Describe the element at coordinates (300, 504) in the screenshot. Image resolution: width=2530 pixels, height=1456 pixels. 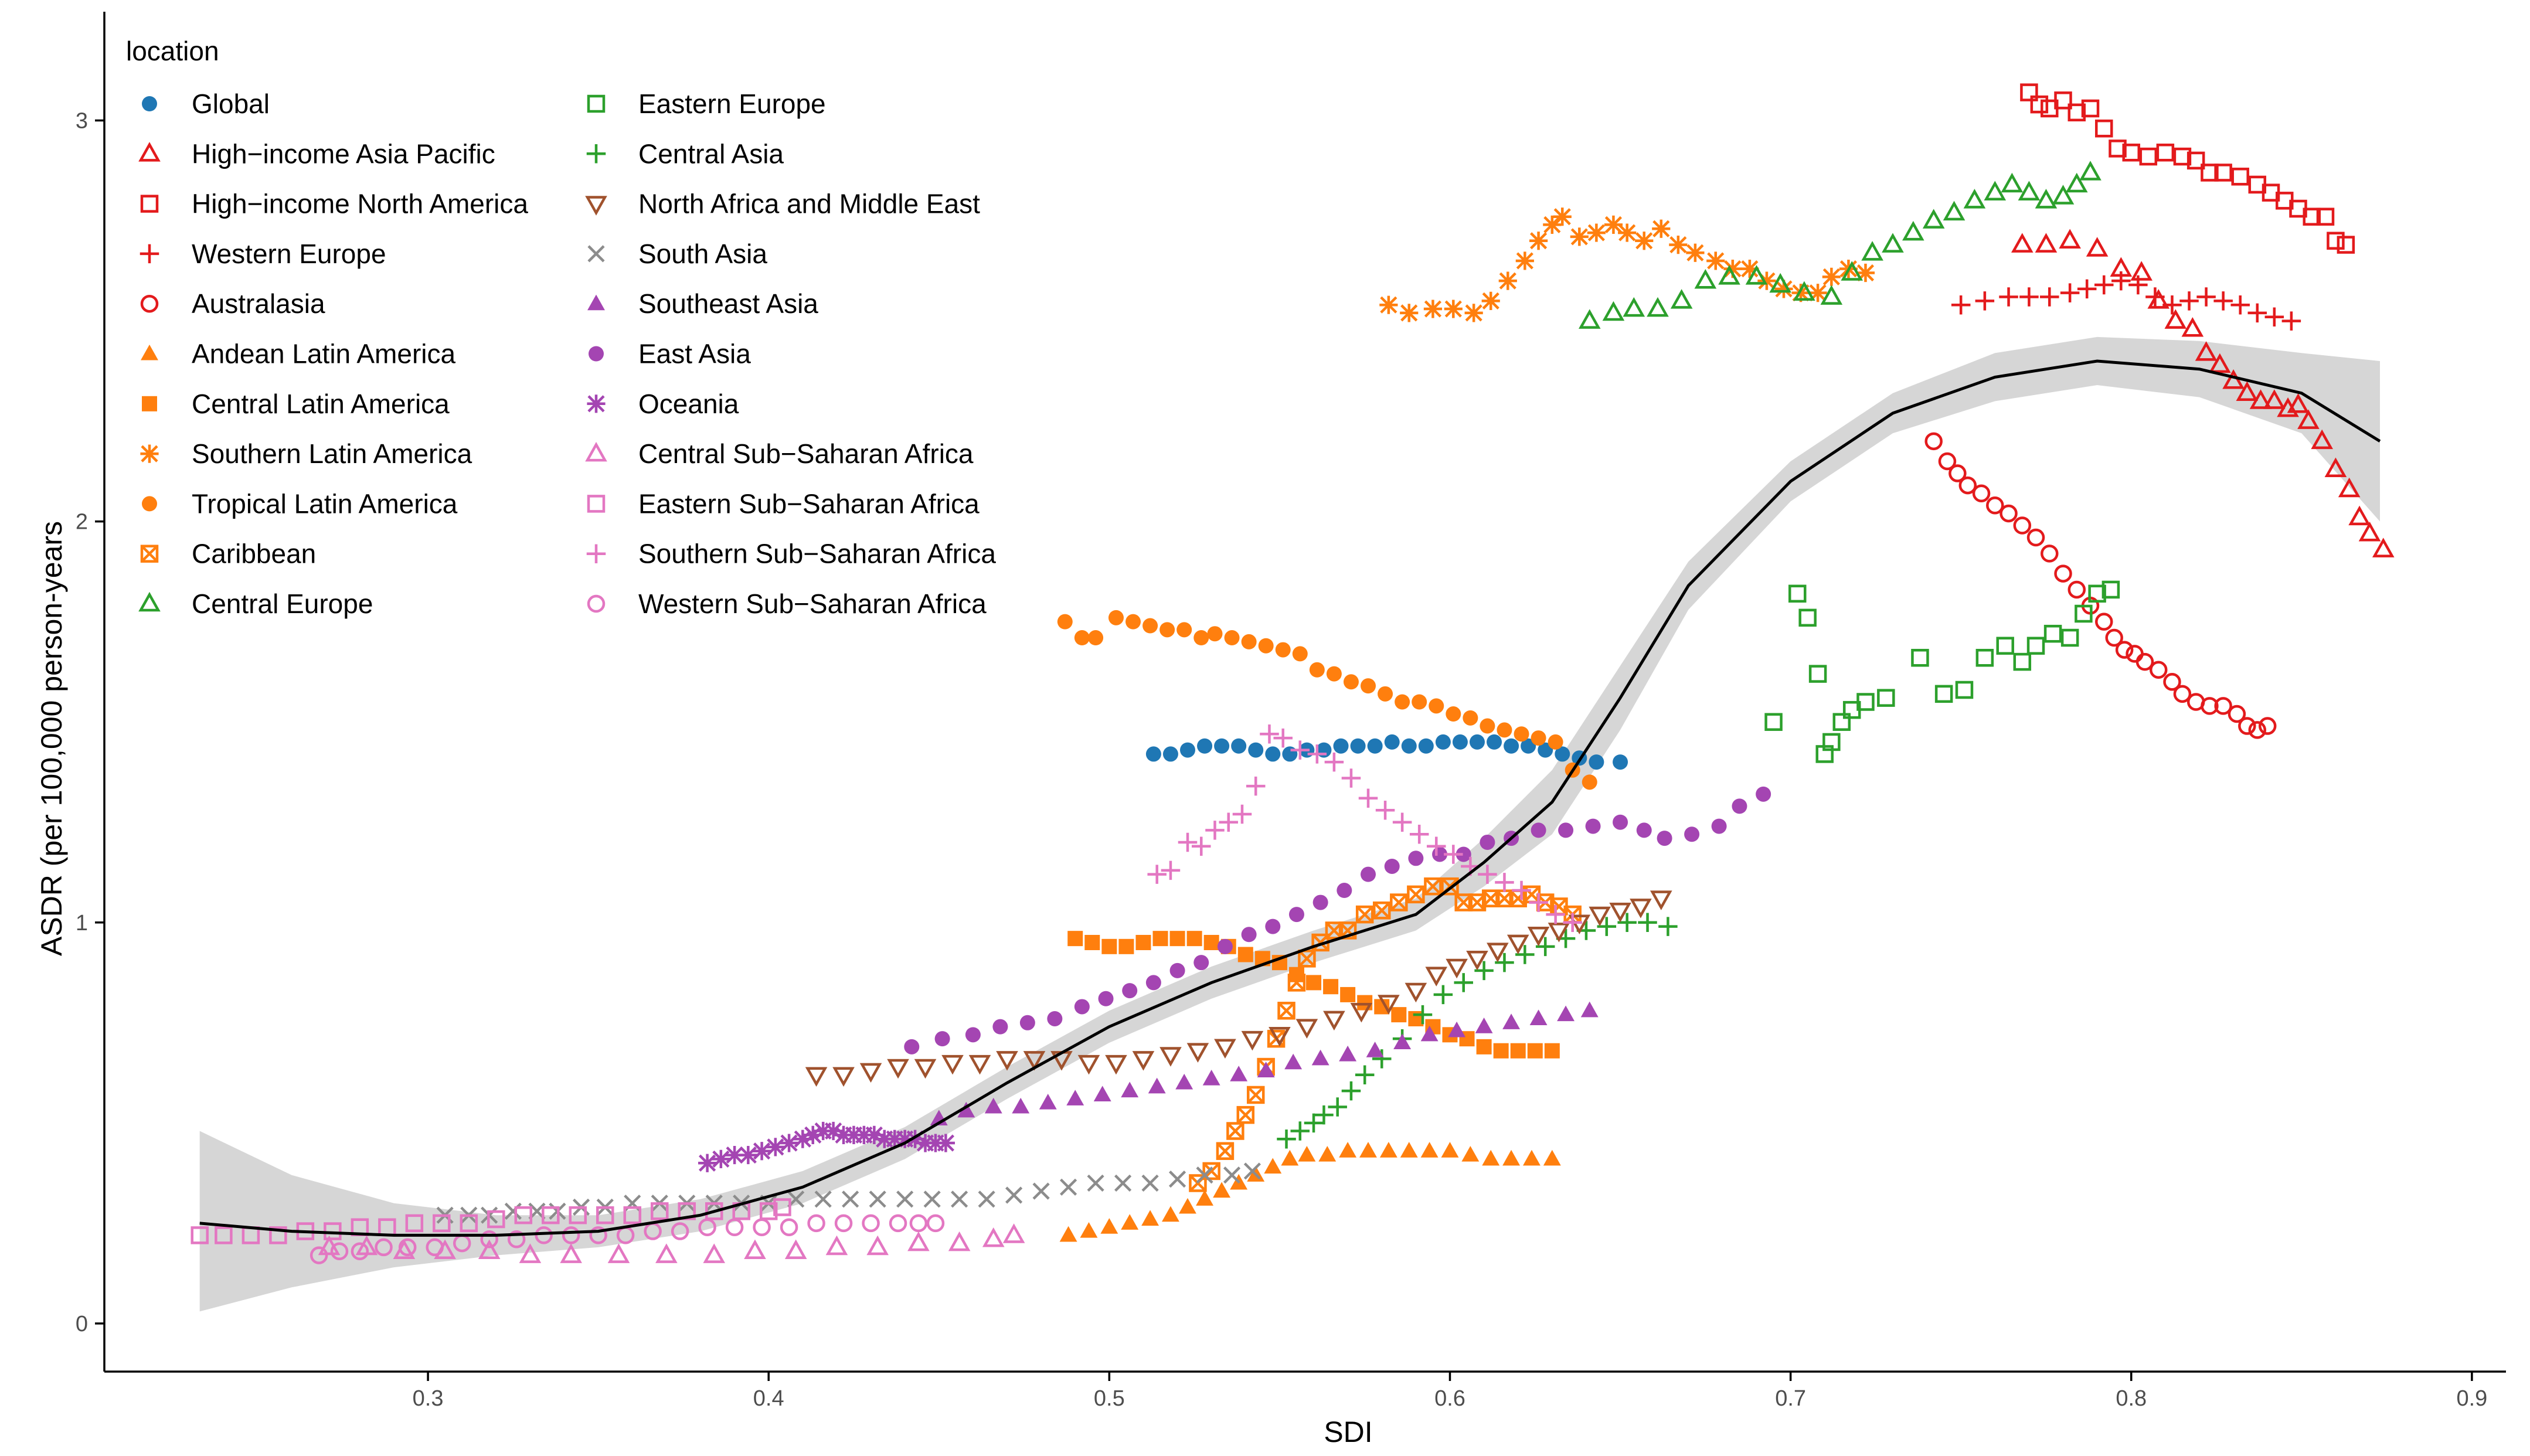
I see `legend-item: Tropical Latin America` at that location.